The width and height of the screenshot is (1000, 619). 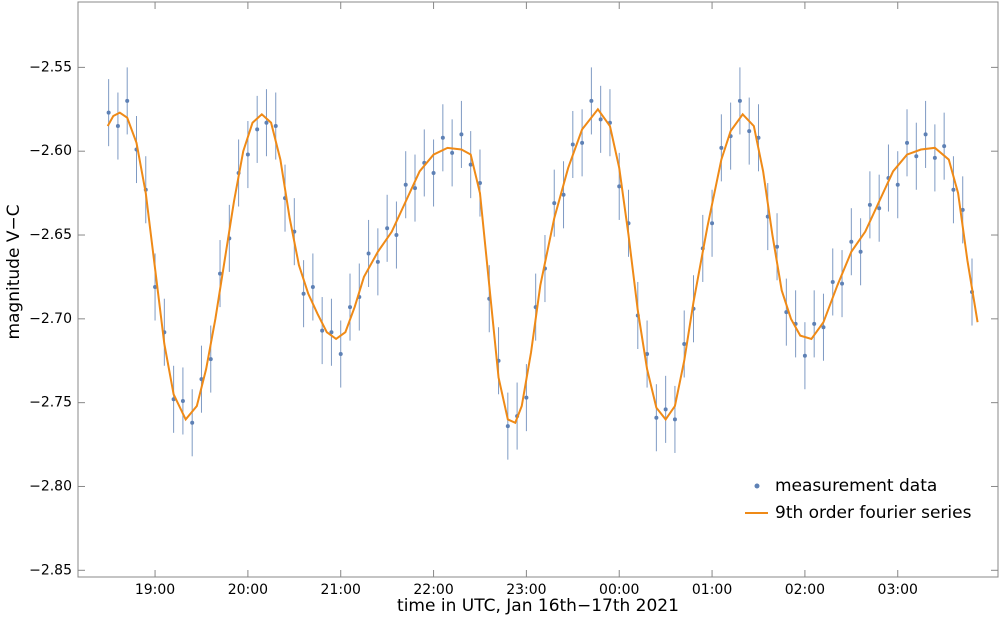 I want to click on y-tick-label: −2.85, so click(x=50, y=570).